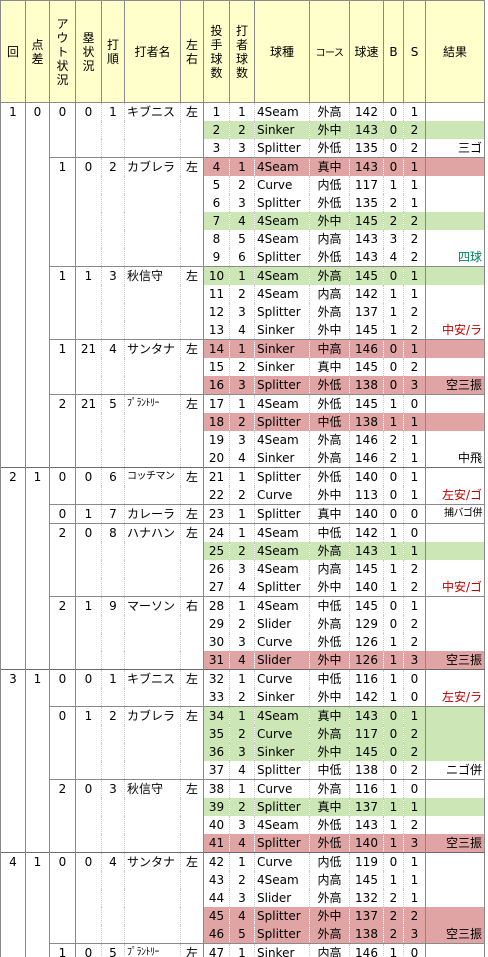  Describe the element at coordinates (242, 458) in the screenshot. I see `table-row: 20 4 Sinker 外高 146 2 1 中飛` at that location.